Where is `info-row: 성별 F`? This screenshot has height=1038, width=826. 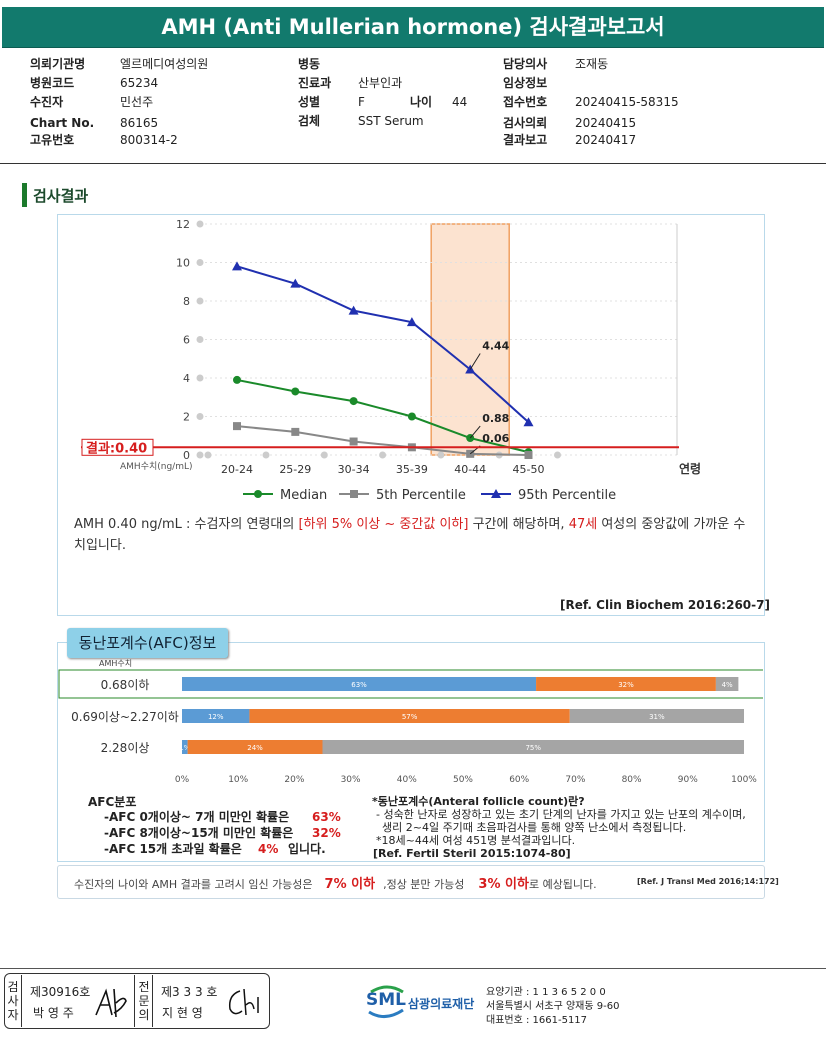
info-row: 성별 F is located at coordinates (331, 102).